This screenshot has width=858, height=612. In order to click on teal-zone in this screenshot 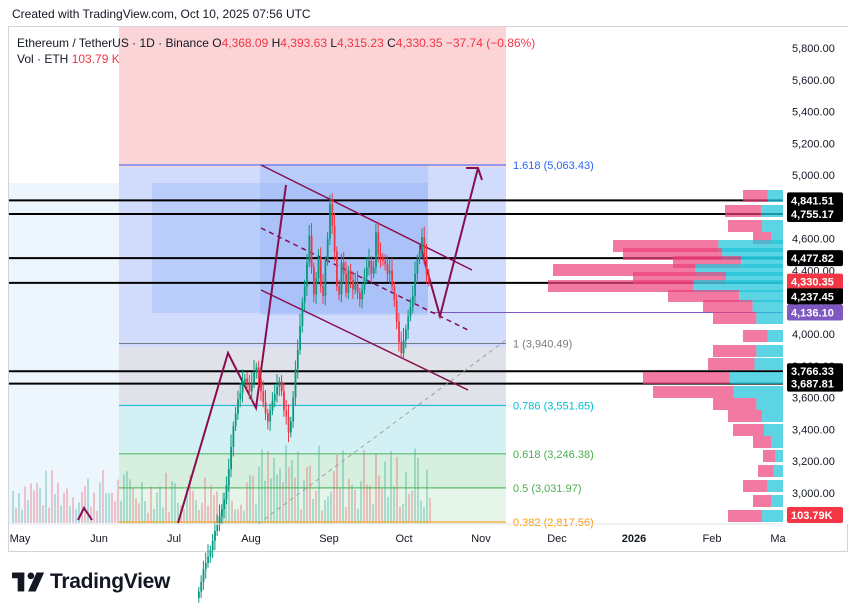, I will do `click(312, 431)`.